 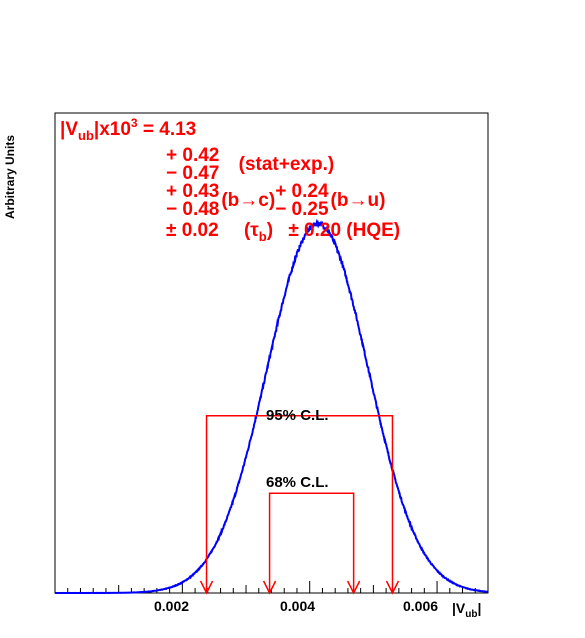 What do you see at coordinates (297, 482) in the screenshot?
I see `cl-68-label: 68% C.L.` at bounding box center [297, 482].